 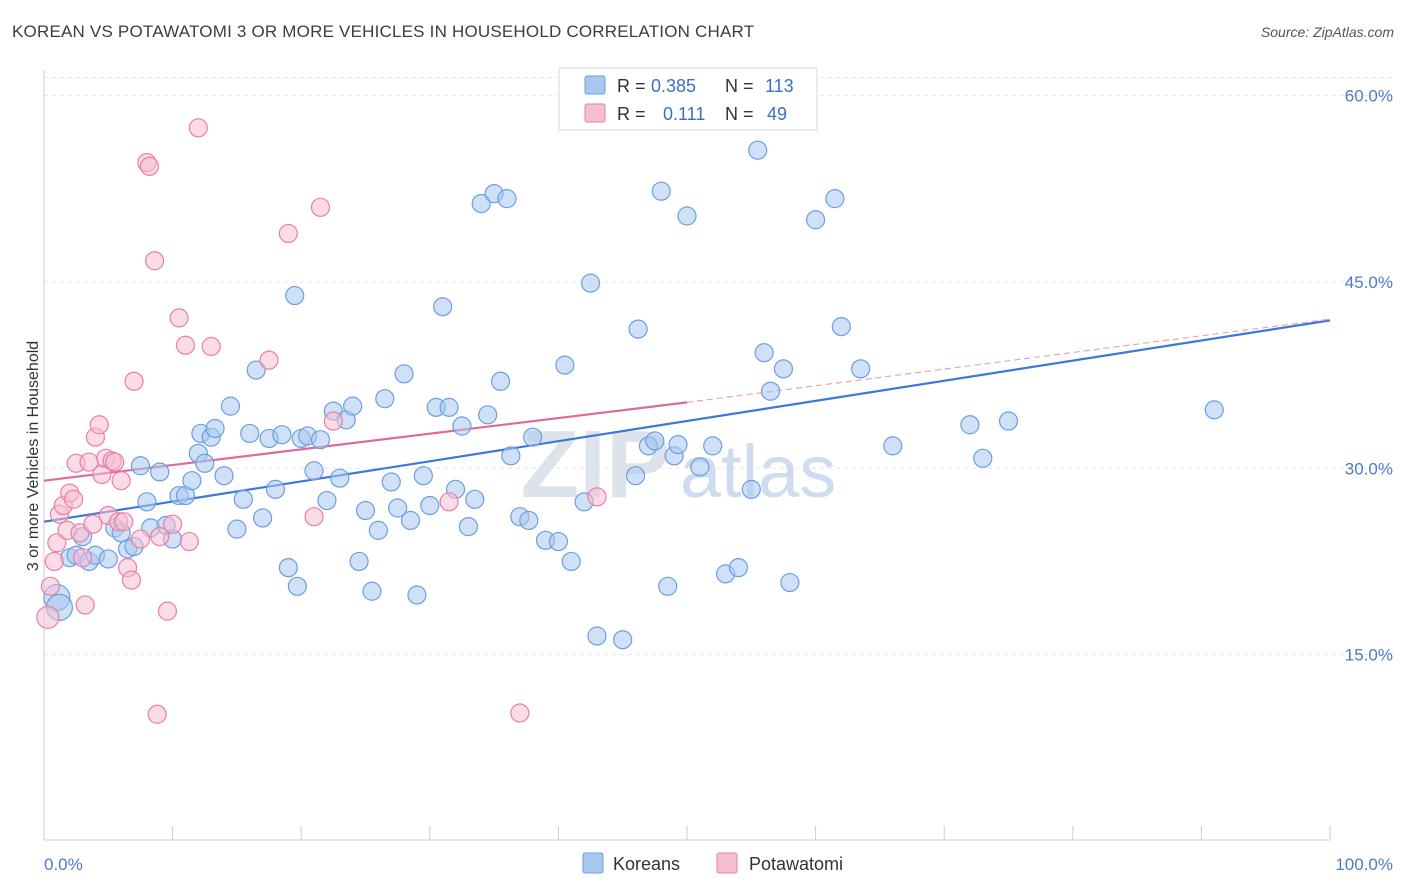 I want to click on x-tick-label-max: 100.0%, so click(x=1364, y=864).